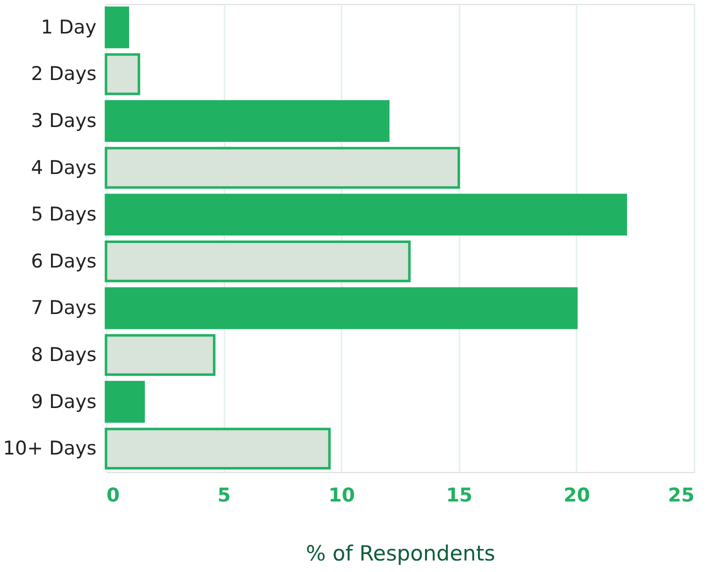 This screenshot has width=716, height=572. What do you see at coordinates (63, 308) in the screenshot?
I see `y-tick-label: 7 Days` at bounding box center [63, 308].